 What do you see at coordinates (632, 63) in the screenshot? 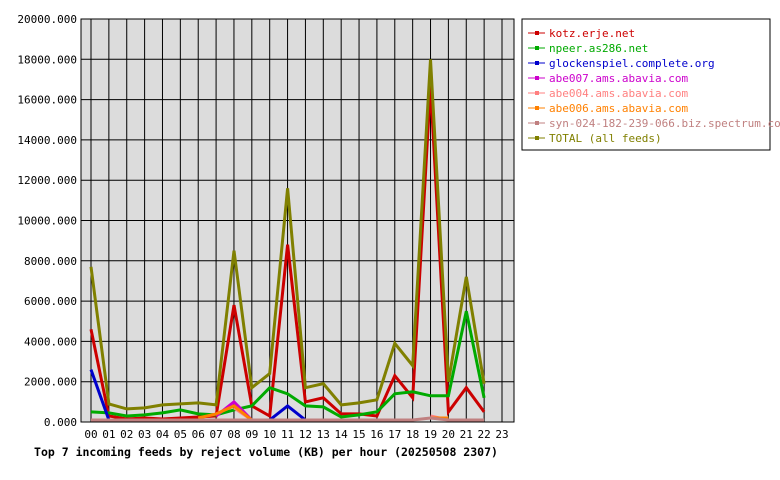
I see `legend-label: glockenspiel.complete.org` at bounding box center [632, 63].